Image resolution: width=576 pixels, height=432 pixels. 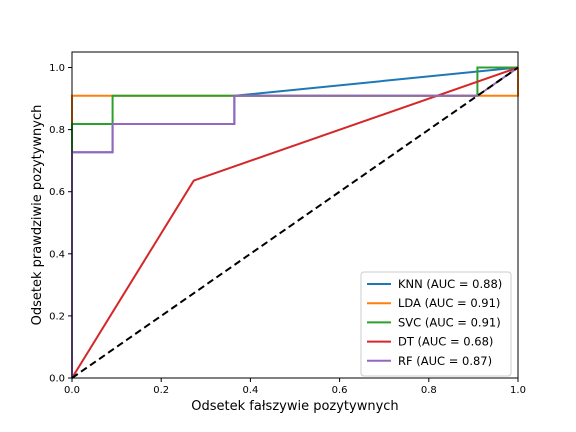 I want to click on x-tick-label: 0.2, so click(x=161, y=390).